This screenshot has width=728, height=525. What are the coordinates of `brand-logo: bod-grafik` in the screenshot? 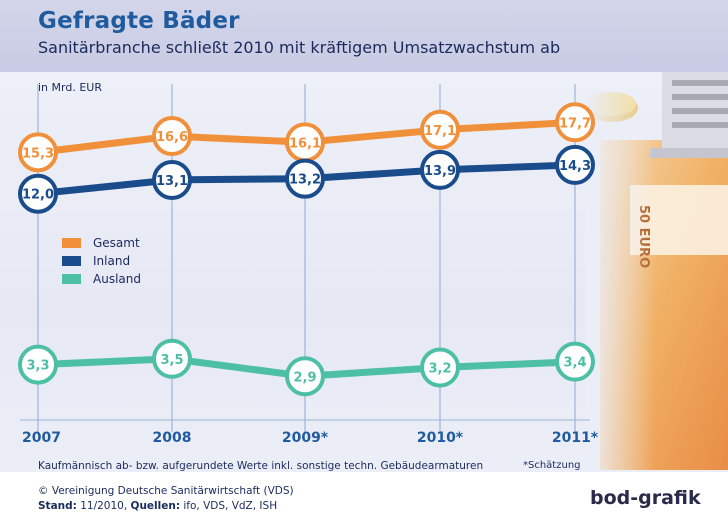 It's located at (645, 498).